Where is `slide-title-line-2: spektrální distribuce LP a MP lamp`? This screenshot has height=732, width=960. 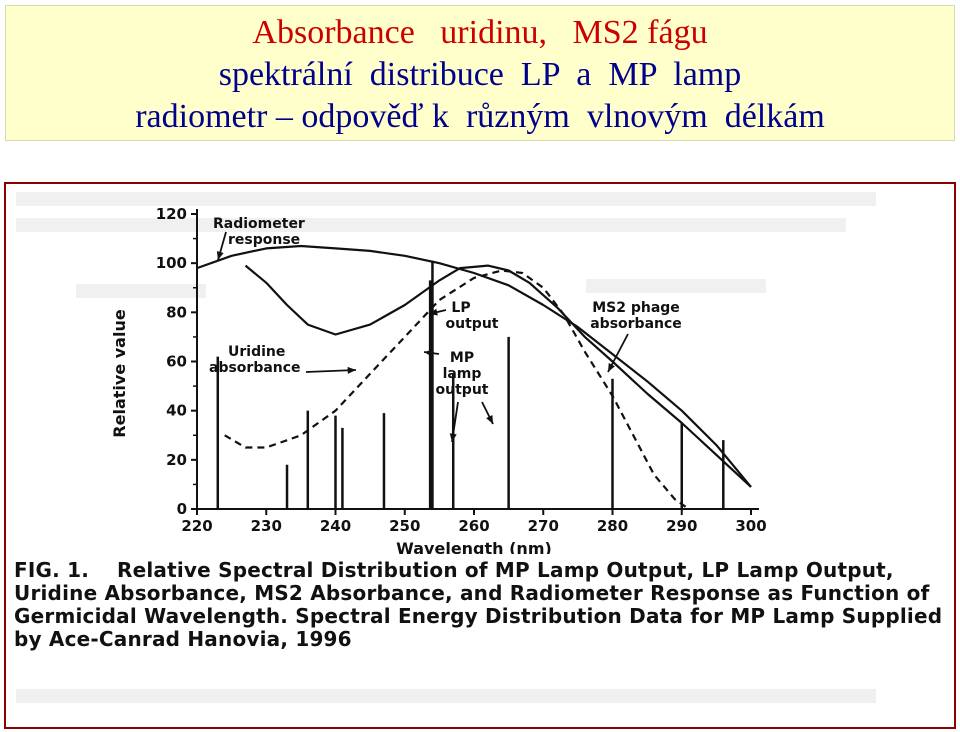
slide-title-line-2: spektrální distribuce LP a MP lamp is located at coordinates (480, 74).